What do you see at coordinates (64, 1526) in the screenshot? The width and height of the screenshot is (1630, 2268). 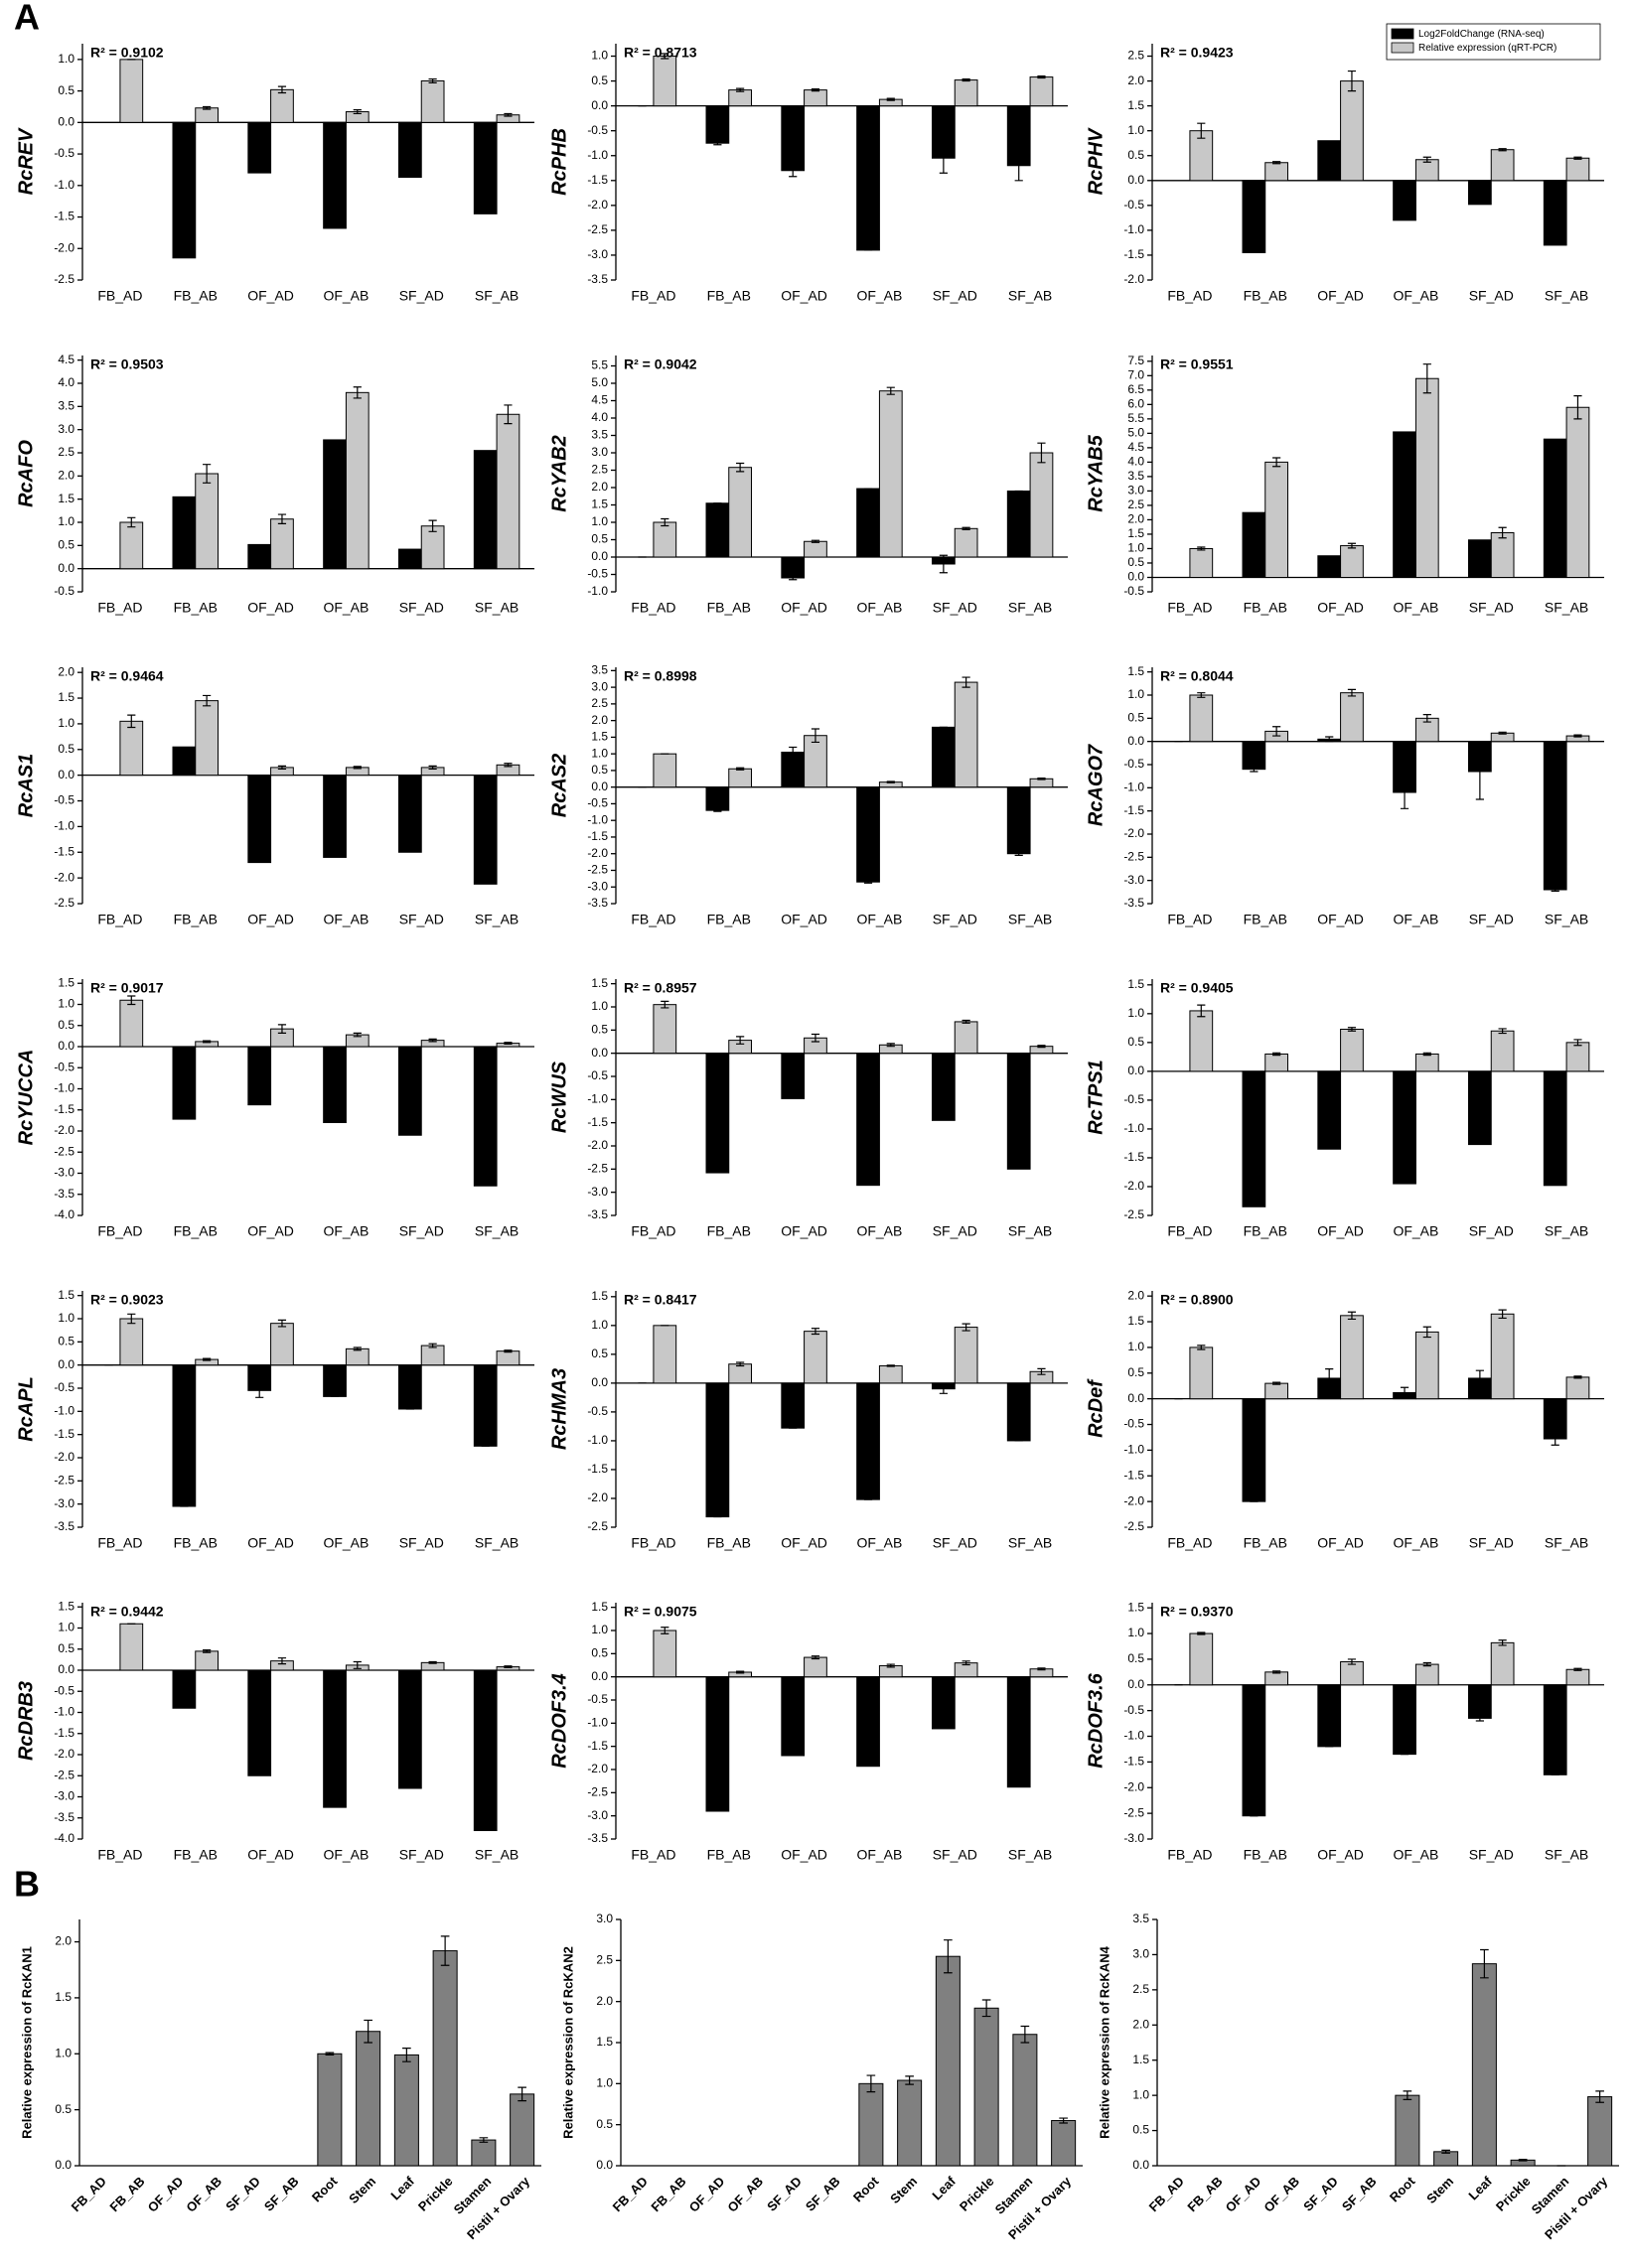 I see `y-tick-label: -3.5` at bounding box center [64, 1526].